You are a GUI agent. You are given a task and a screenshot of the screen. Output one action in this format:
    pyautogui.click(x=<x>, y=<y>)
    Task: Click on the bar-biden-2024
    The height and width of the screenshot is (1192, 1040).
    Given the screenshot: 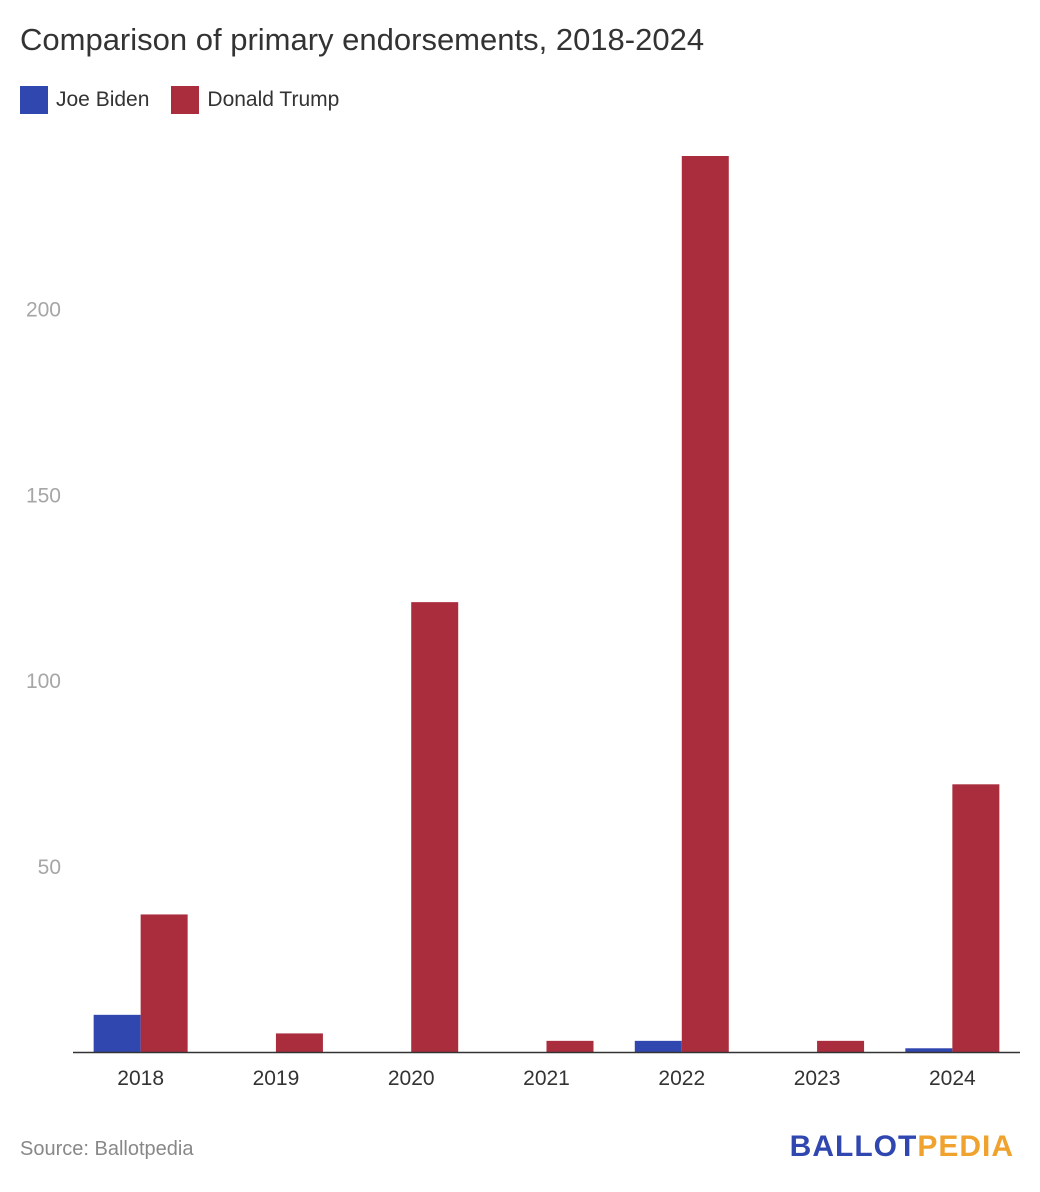 What is the action you would take?
    pyautogui.click(x=929, y=1050)
    